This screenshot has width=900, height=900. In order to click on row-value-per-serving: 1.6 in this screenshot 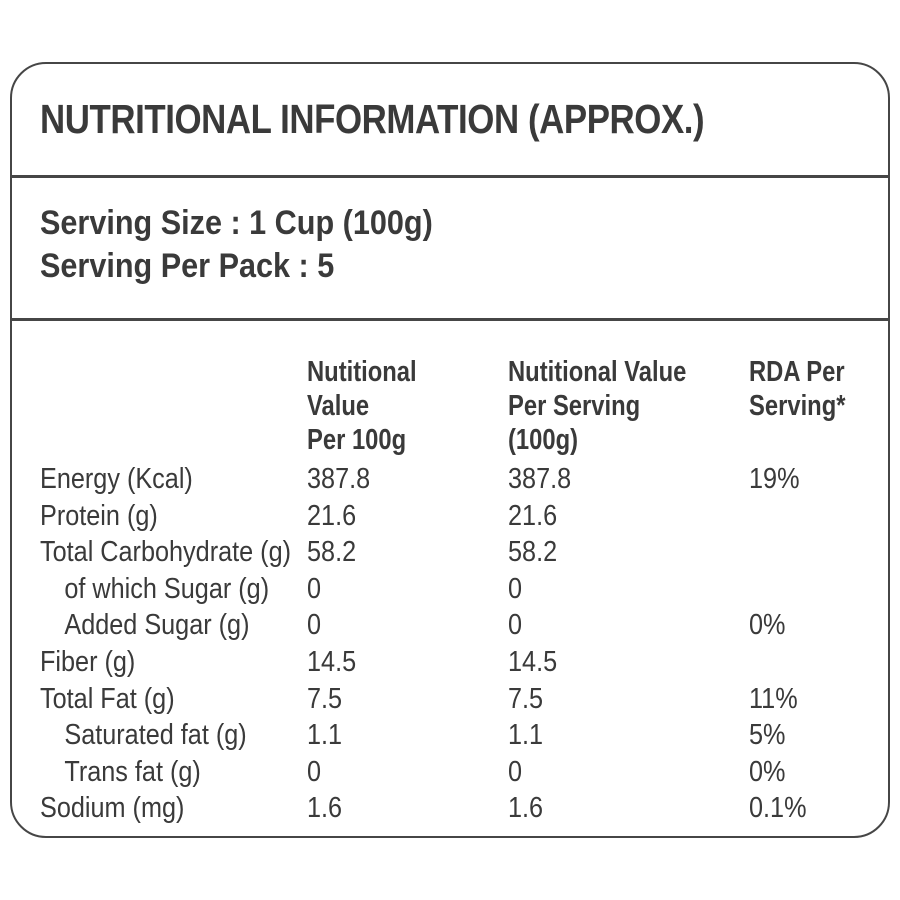, I will do `click(526, 808)`.